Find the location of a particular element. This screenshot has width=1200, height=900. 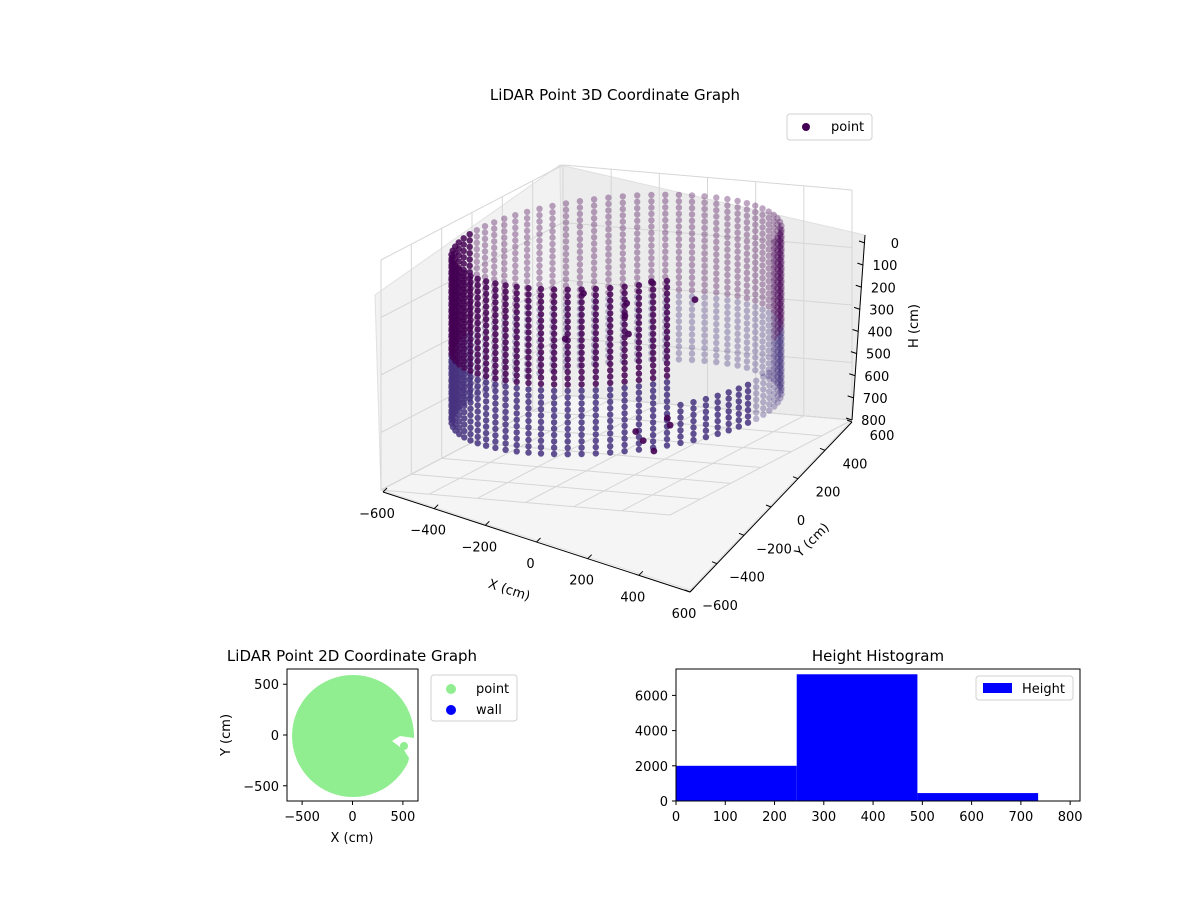

grid-back-h is located at coordinates (707, 235).